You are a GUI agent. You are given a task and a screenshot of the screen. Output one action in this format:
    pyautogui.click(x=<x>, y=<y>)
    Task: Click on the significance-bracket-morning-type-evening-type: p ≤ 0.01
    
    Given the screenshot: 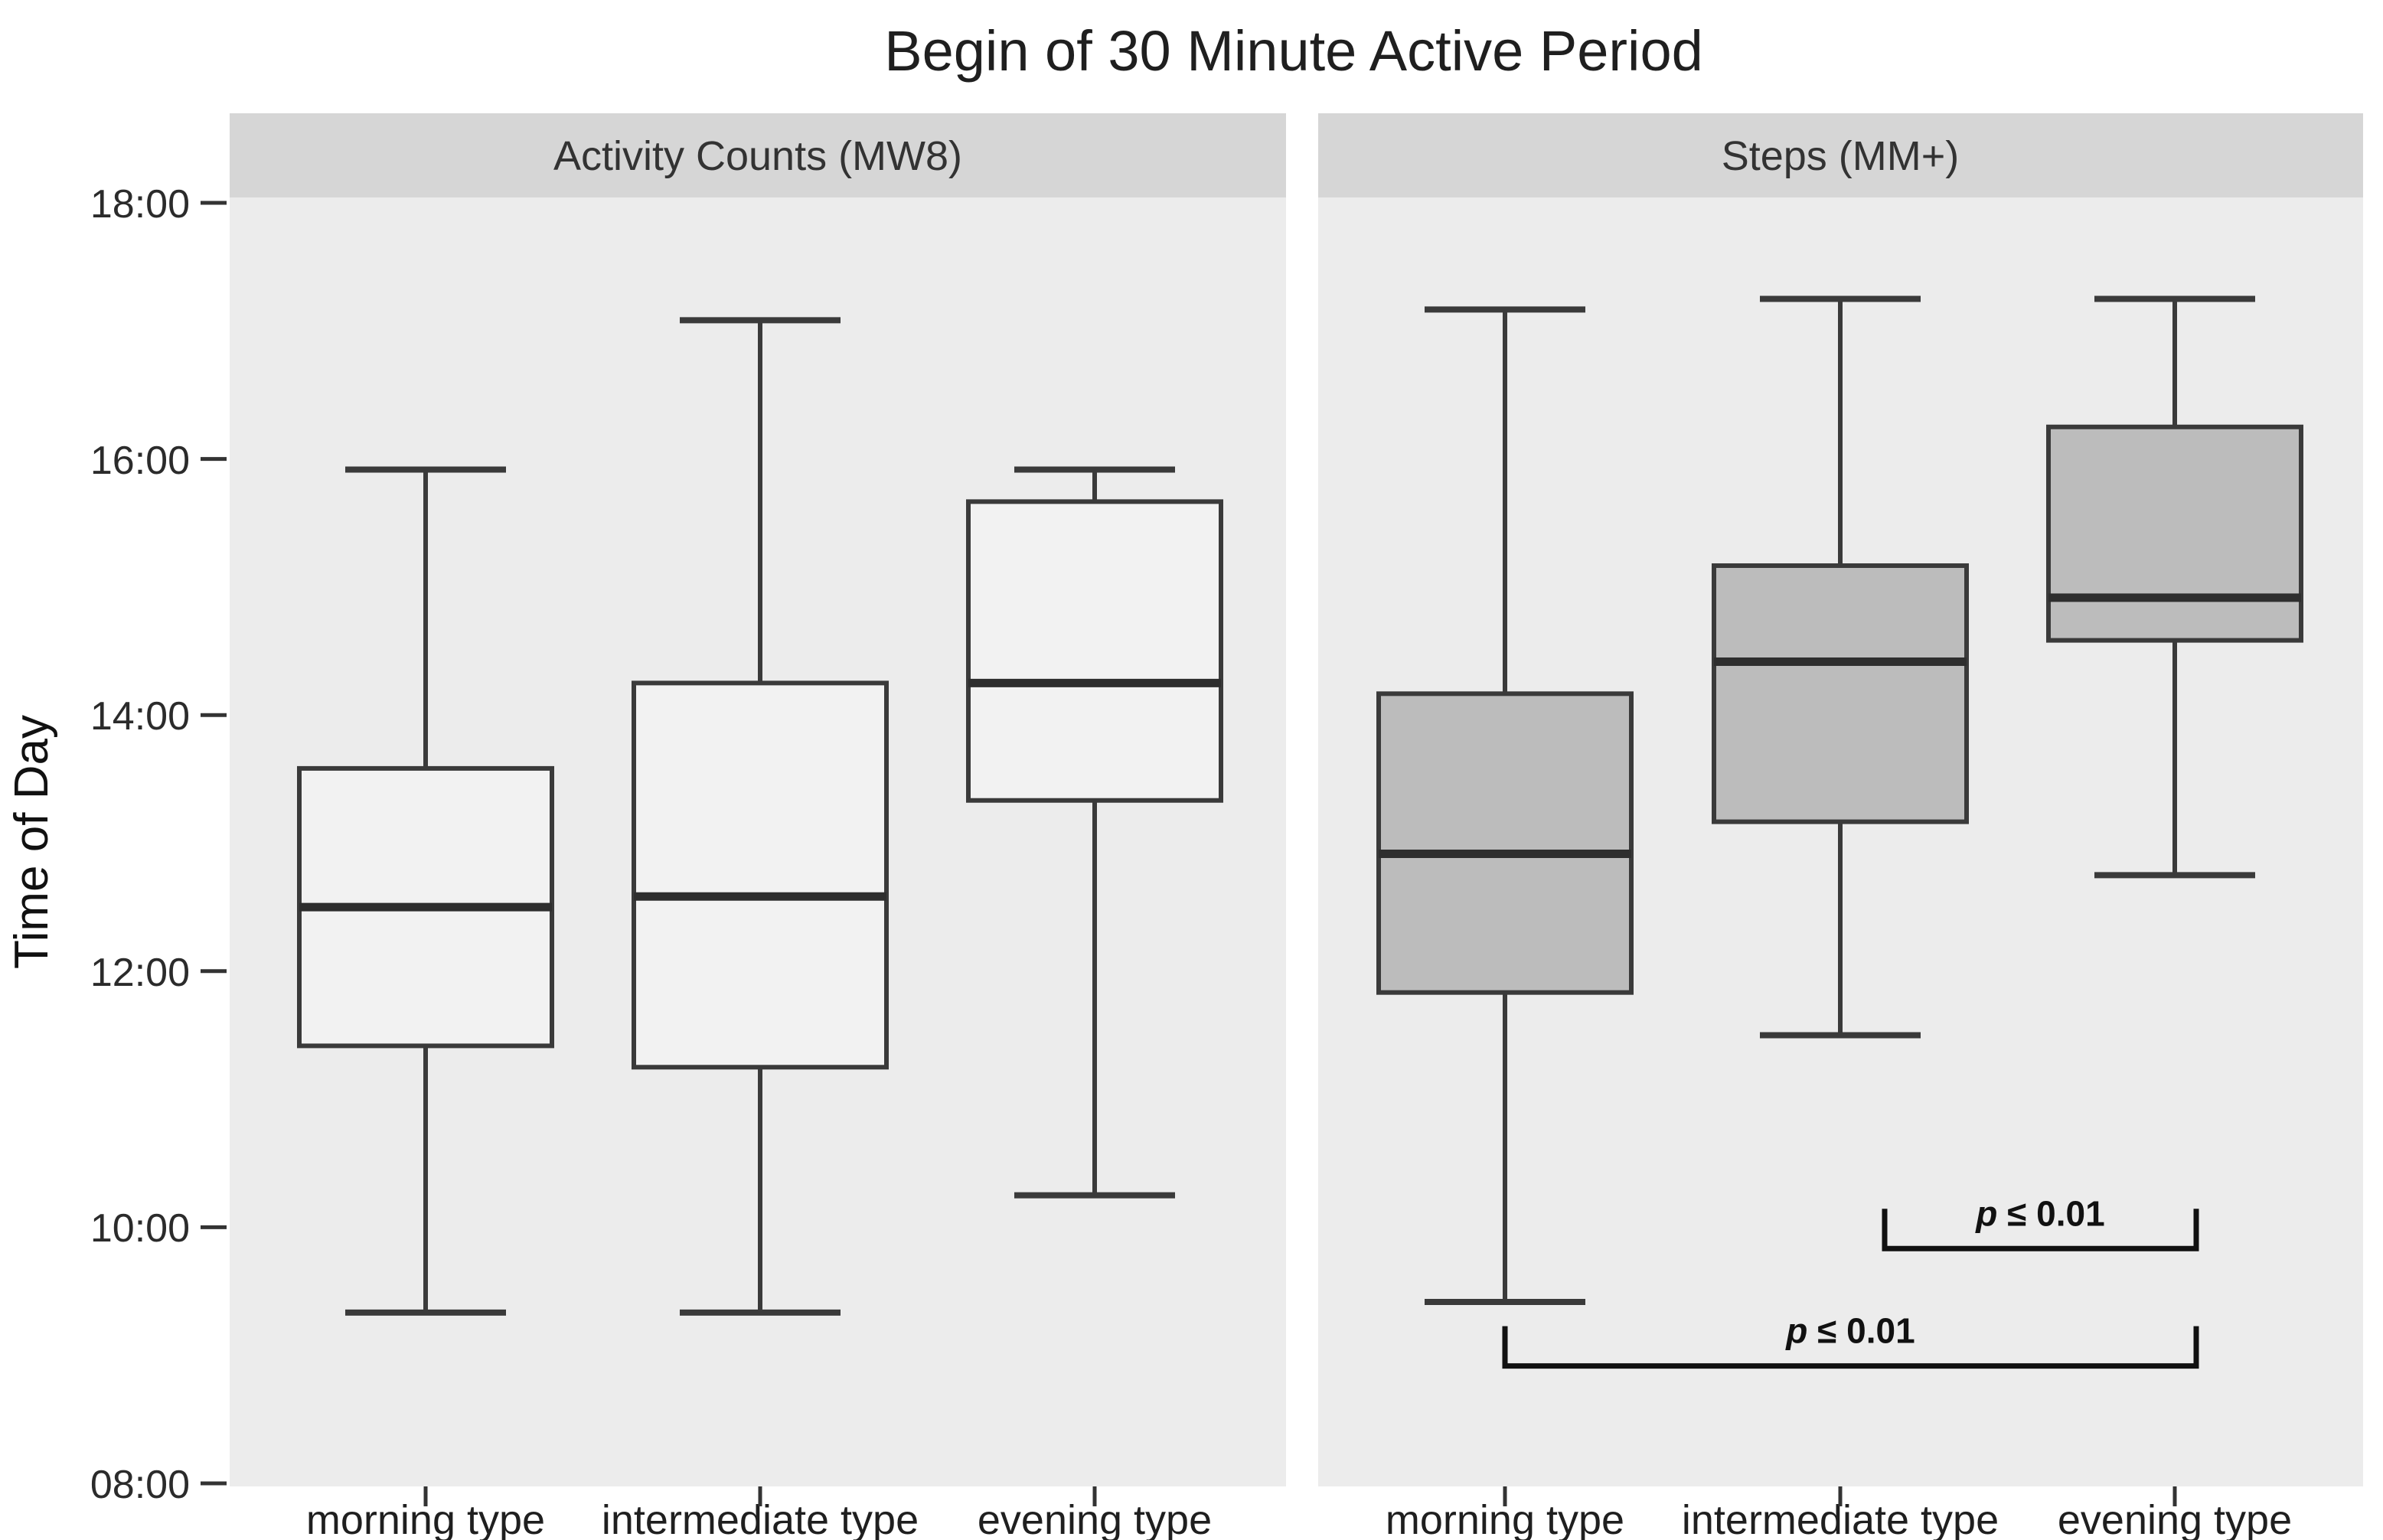 What is the action you would take?
    pyautogui.click(x=1850, y=1340)
    